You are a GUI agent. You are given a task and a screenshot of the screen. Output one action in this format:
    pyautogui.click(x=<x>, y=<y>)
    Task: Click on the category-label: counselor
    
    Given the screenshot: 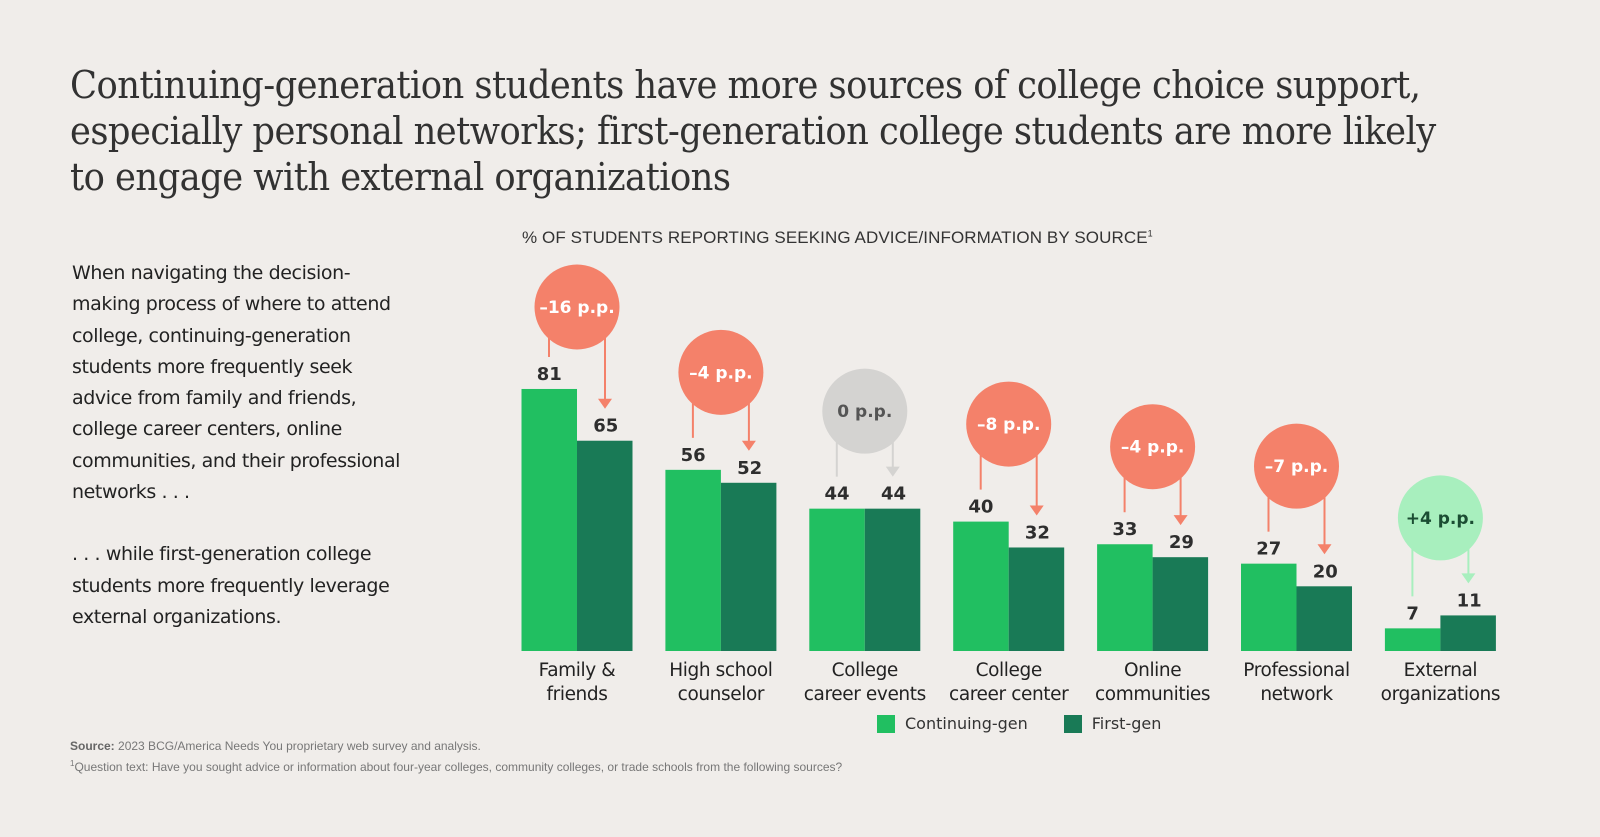 What is the action you would take?
    pyautogui.click(x=721, y=694)
    